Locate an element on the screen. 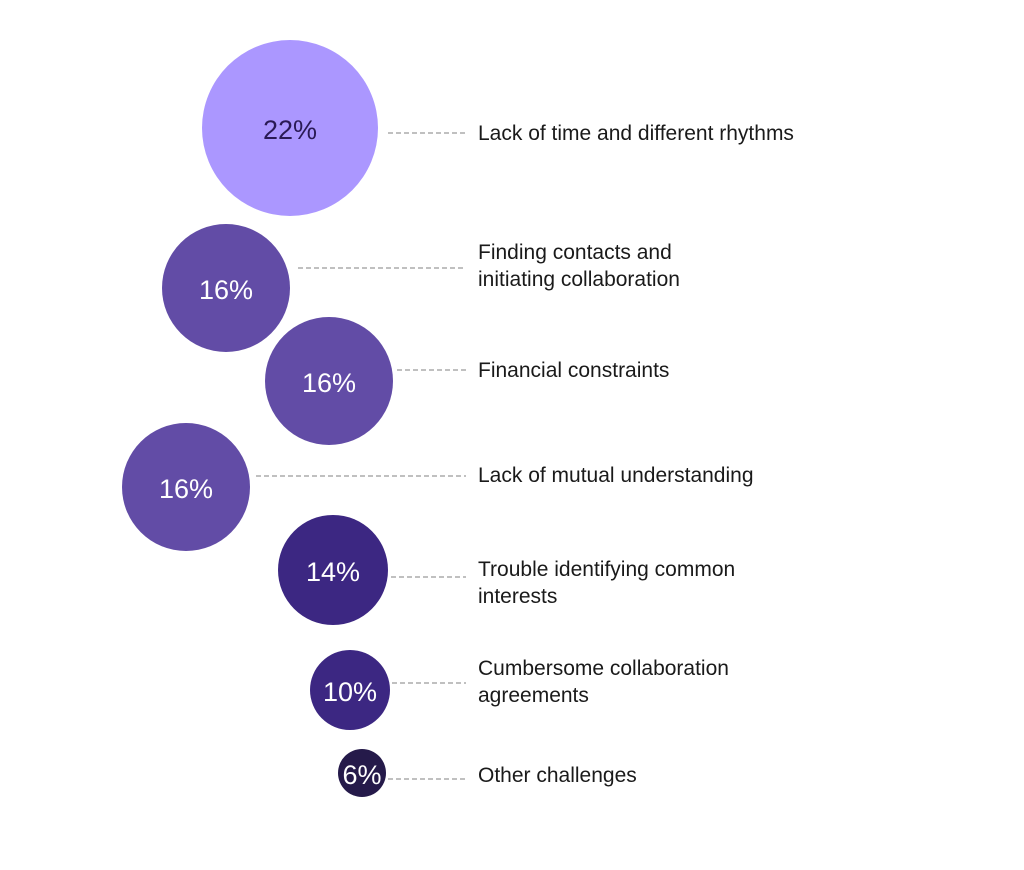 The image size is (1024, 870). bubble-item: 10% Cumbersome collaboration agreements is located at coordinates (519, 690).